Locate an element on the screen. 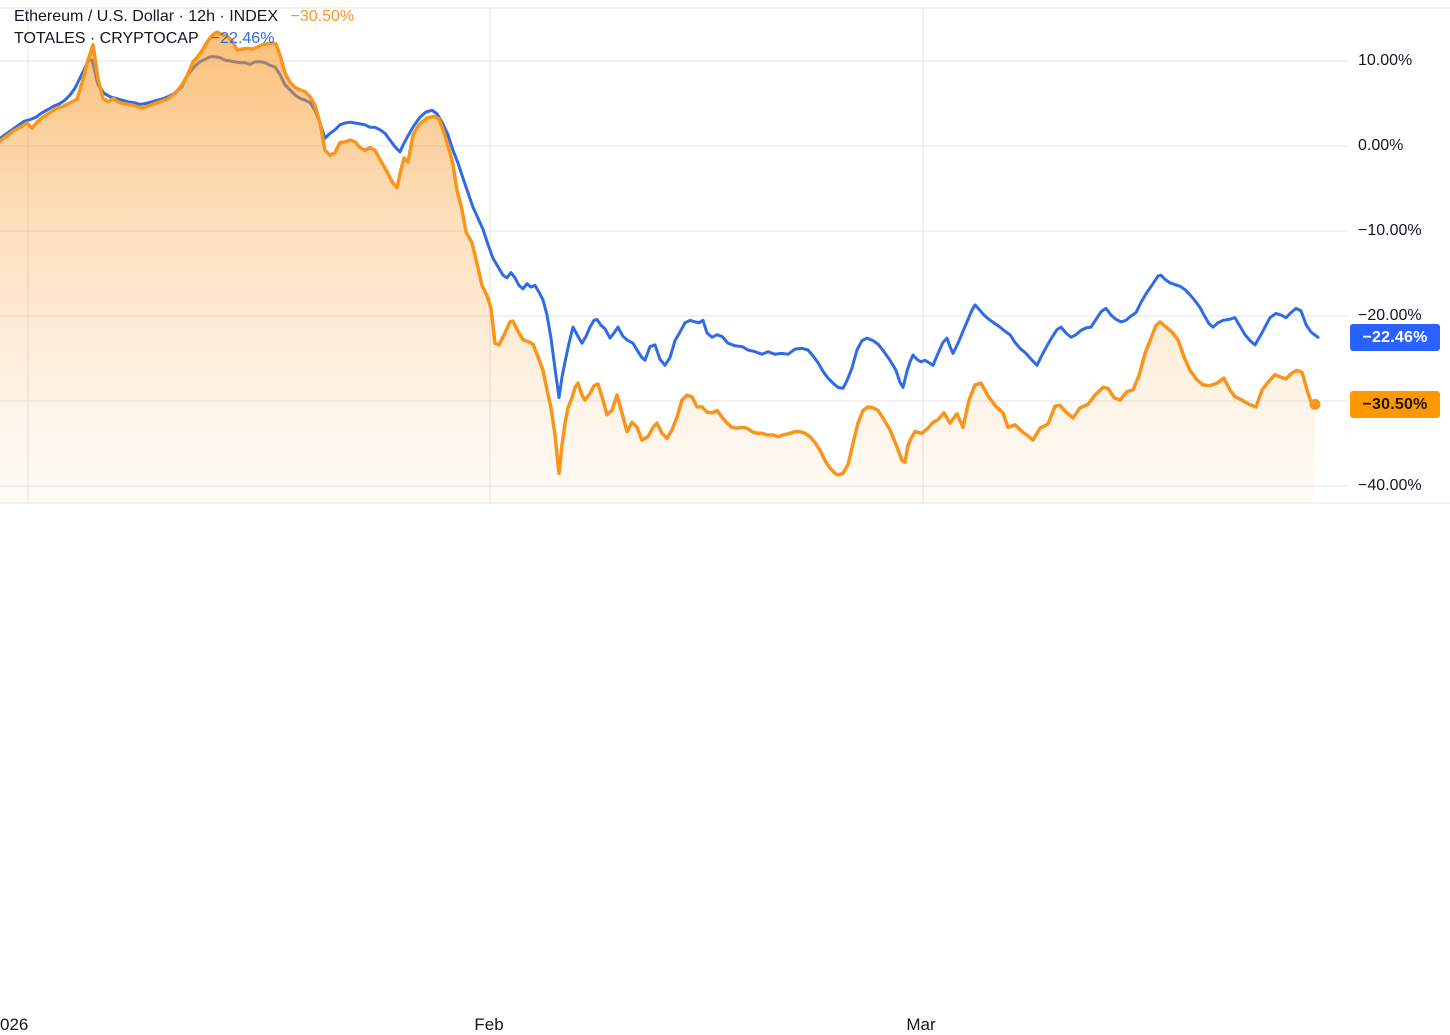 The image size is (1450, 1035). price-axis-label: −40.00% is located at coordinates (1390, 485).